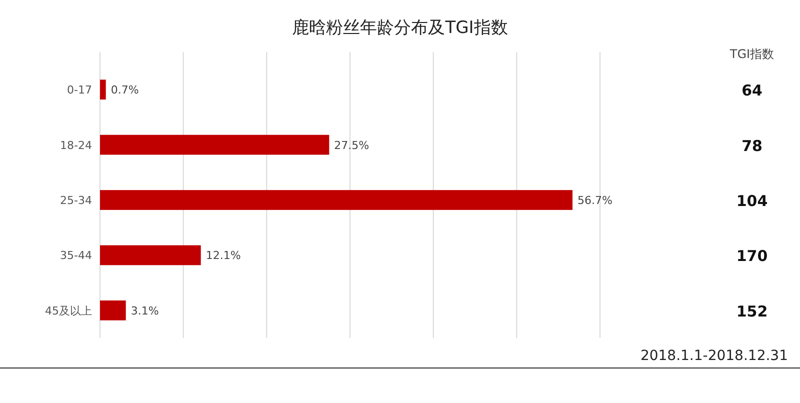 The height and width of the screenshot is (403, 800). What do you see at coordinates (124, 90) in the screenshot?
I see `data-label: 0.7%` at bounding box center [124, 90].